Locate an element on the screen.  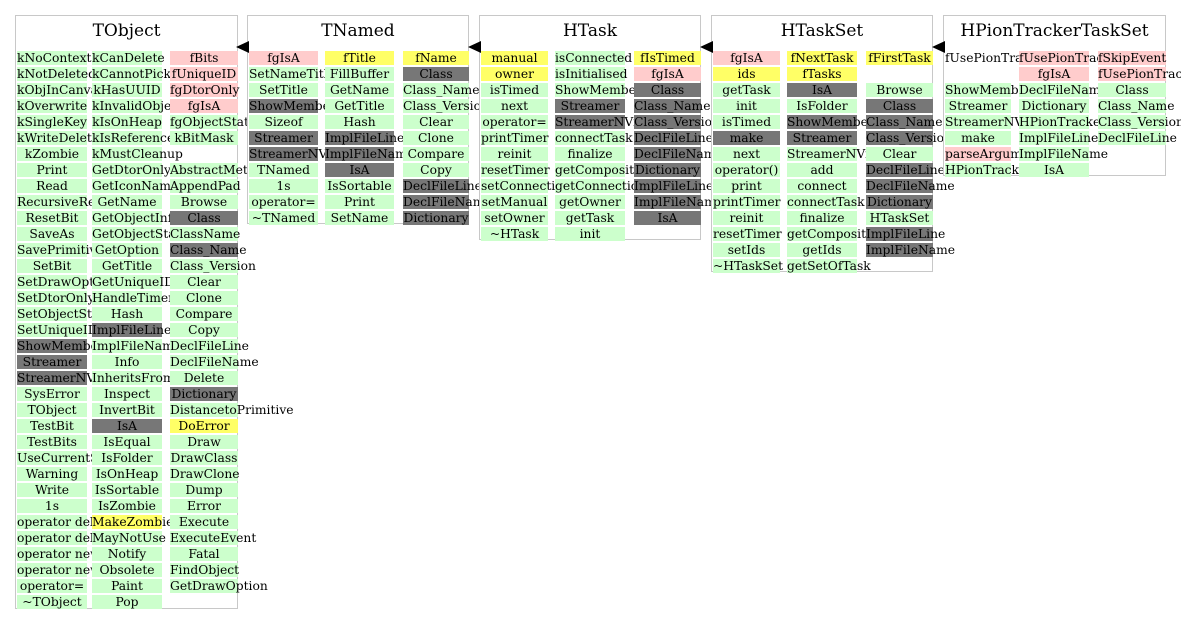
member-invertbit: InvertBit is located at coordinates (127, 410).